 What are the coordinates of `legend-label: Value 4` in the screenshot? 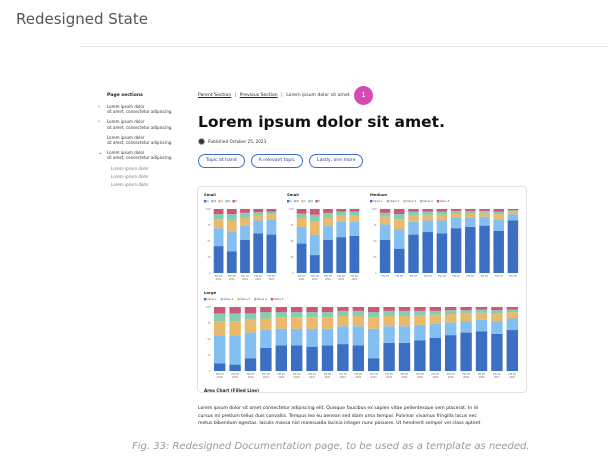 It's located at (428, 201).